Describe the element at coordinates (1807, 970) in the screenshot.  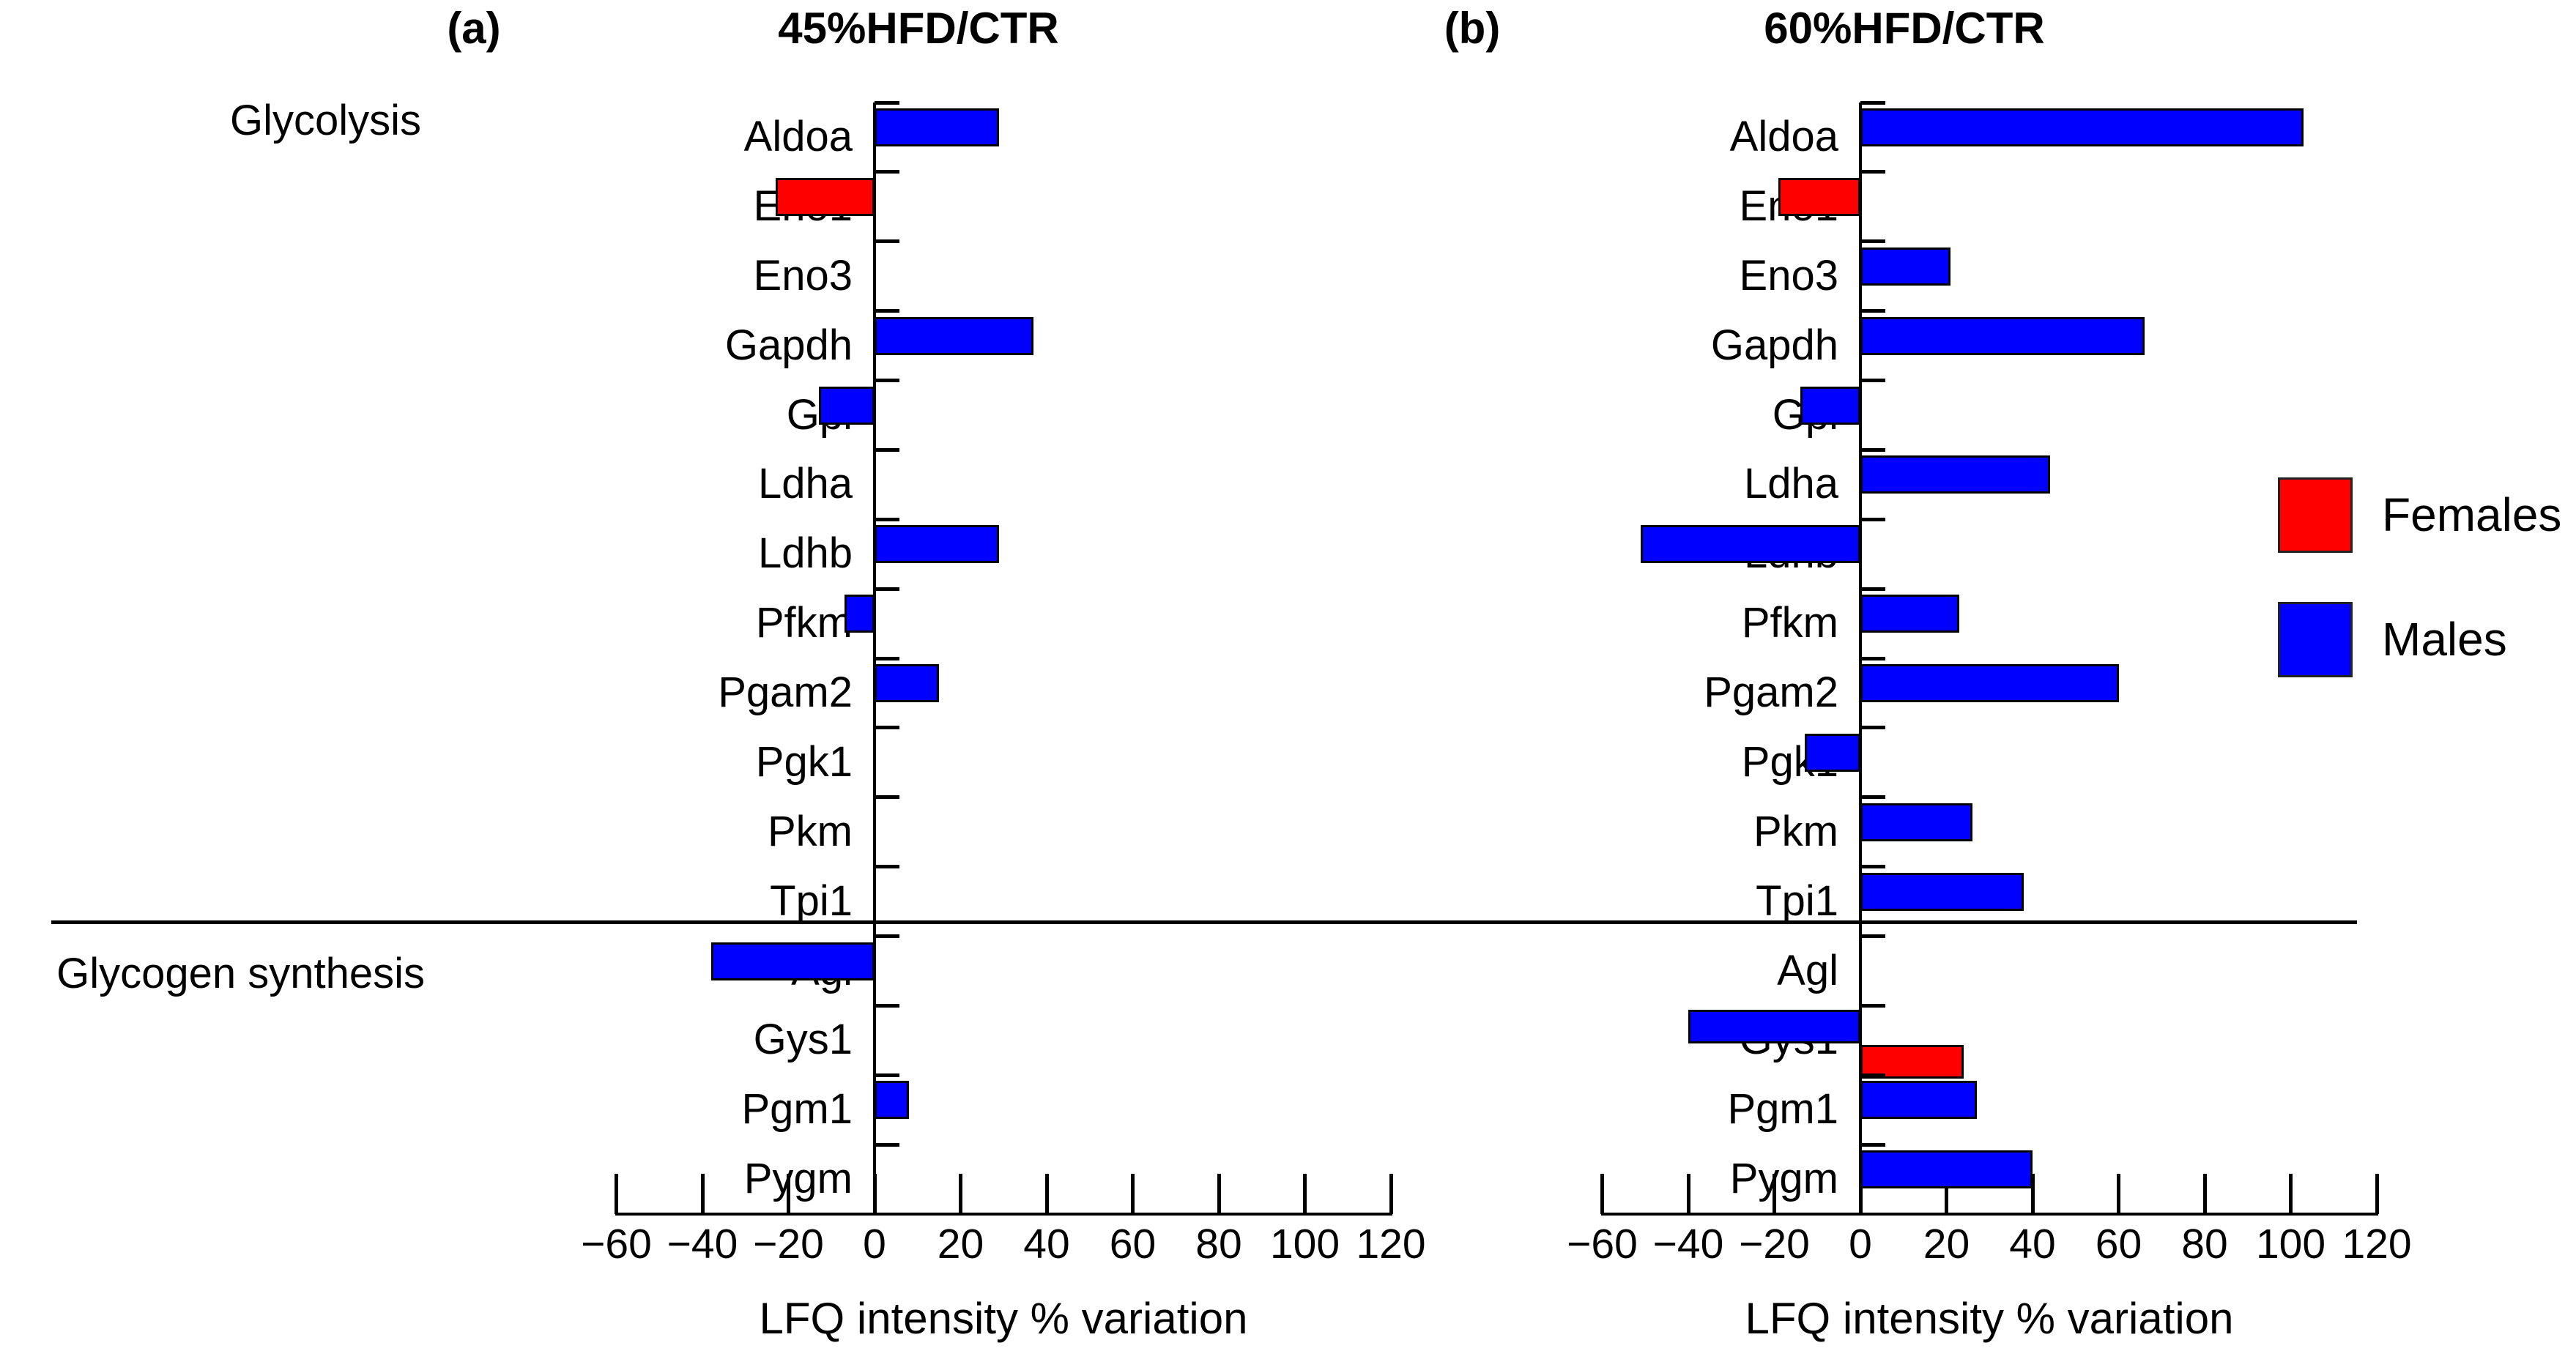
I see `protein-label-agl-b: Agl` at that location.